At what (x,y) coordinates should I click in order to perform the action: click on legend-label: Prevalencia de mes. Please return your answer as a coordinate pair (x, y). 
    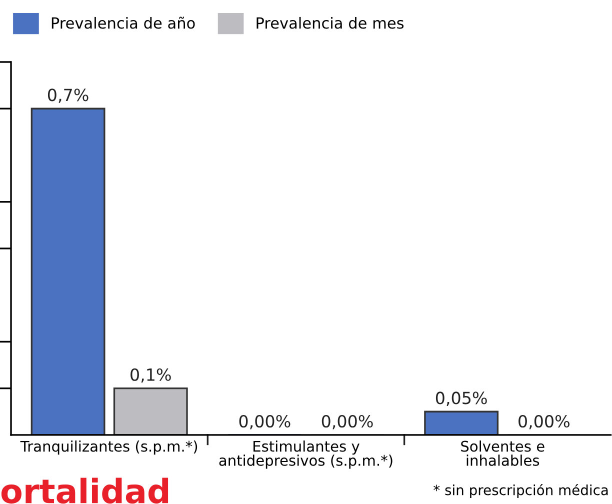
    Looking at the image, I should click on (330, 22).